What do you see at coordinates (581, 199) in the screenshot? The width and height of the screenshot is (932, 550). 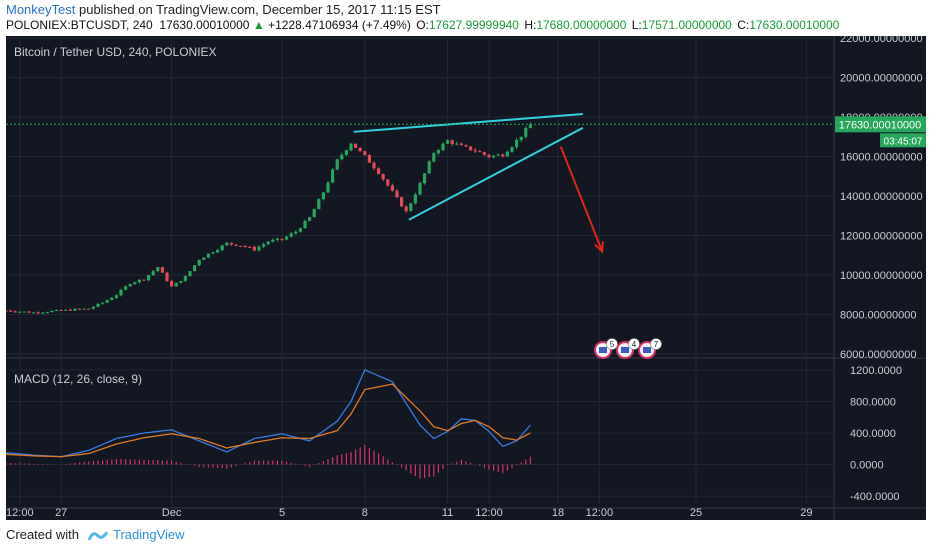 I see `trendline-projection-arrow` at bounding box center [581, 199].